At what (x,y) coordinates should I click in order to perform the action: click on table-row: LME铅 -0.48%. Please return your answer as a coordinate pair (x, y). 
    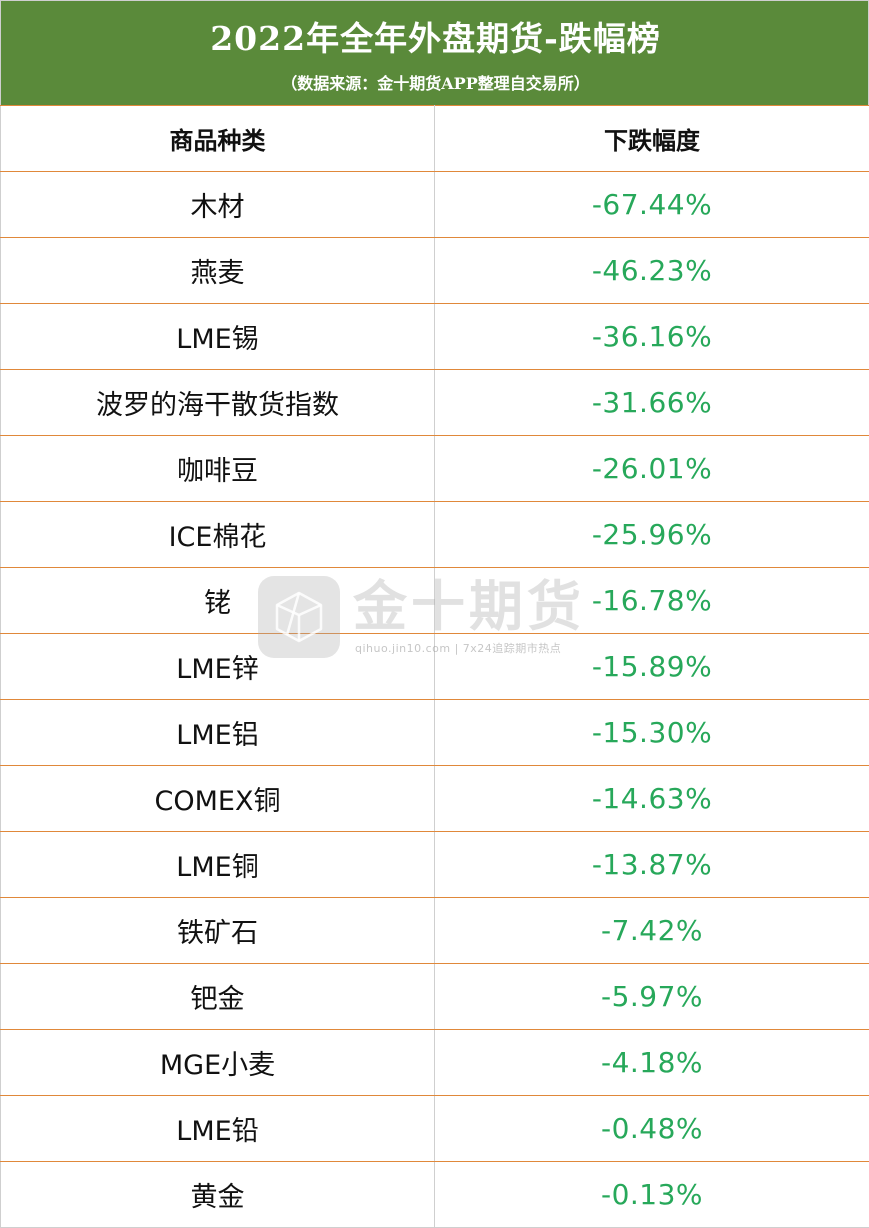
    Looking at the image, I should click on (434, 1128).